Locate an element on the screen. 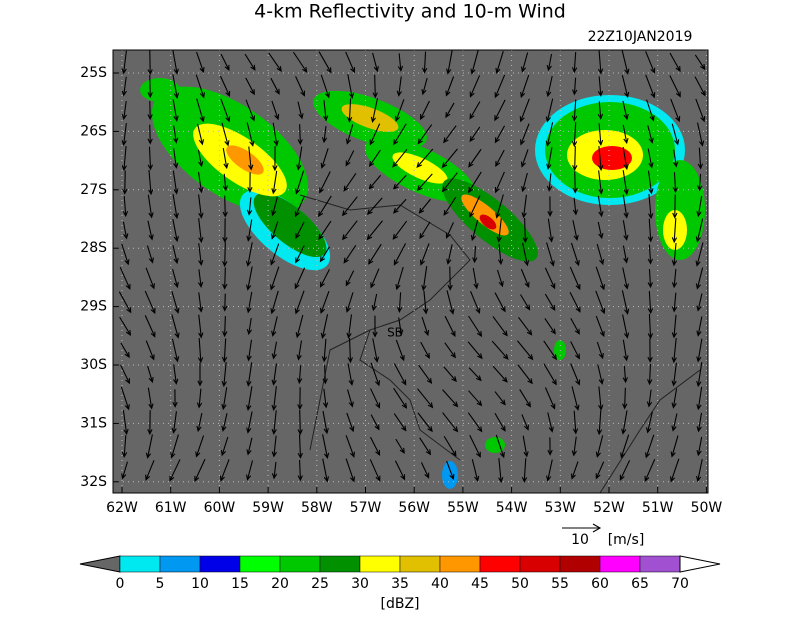 This screenshot has width=800, height=618. colorbar-label: 70 is located at coordinates (680, 584).